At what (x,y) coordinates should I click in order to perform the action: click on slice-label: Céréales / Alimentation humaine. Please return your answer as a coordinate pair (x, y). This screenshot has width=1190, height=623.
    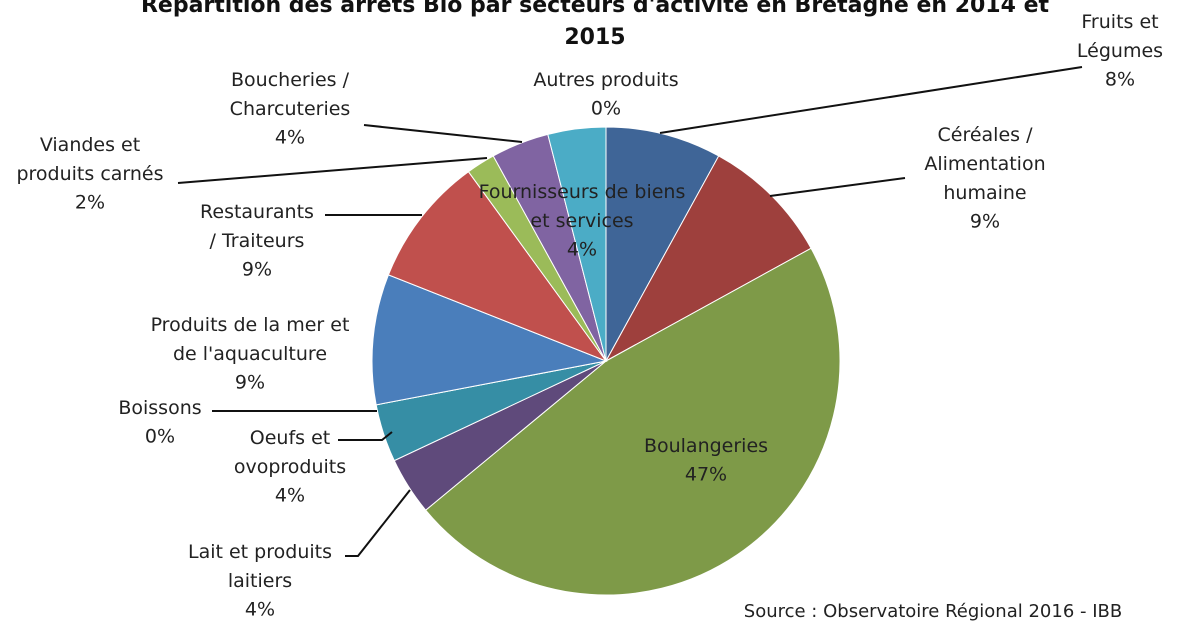
    Looking at the image, I should click on (984, 164).